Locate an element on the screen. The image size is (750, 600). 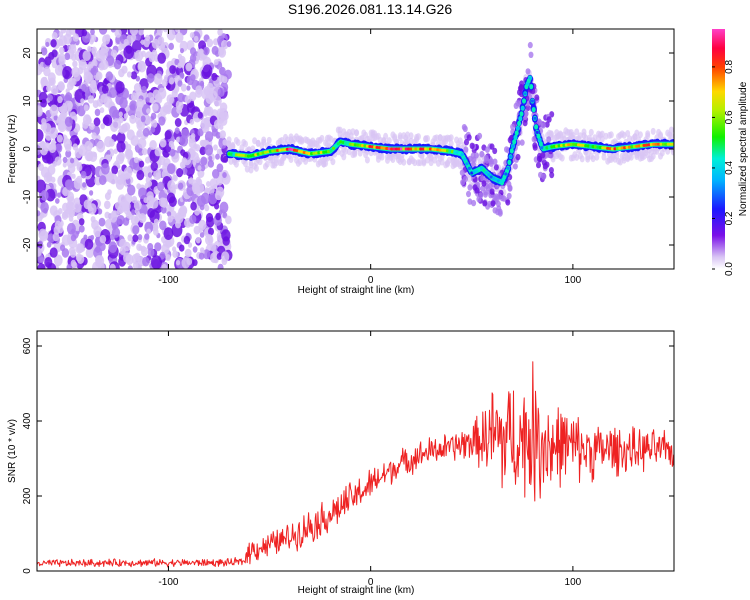
spectrogram-ytick-label: -10 is located at coordinates (27, 196).